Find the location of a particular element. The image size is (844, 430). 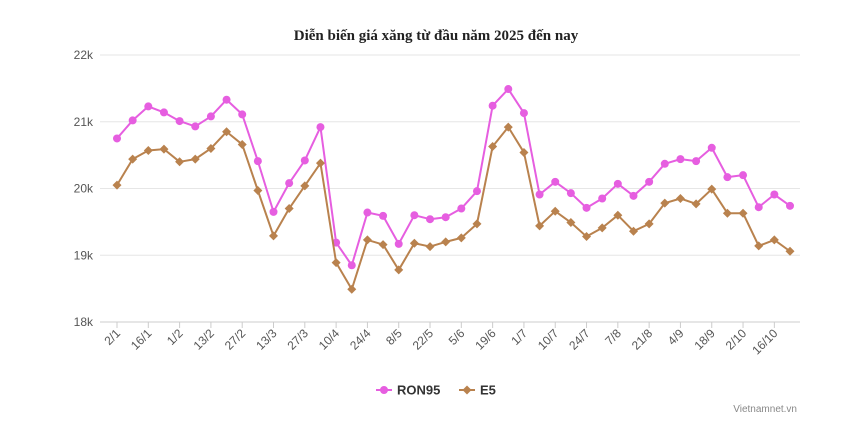

x-tick-label: 2/1 is located at coordinates (112, 337).